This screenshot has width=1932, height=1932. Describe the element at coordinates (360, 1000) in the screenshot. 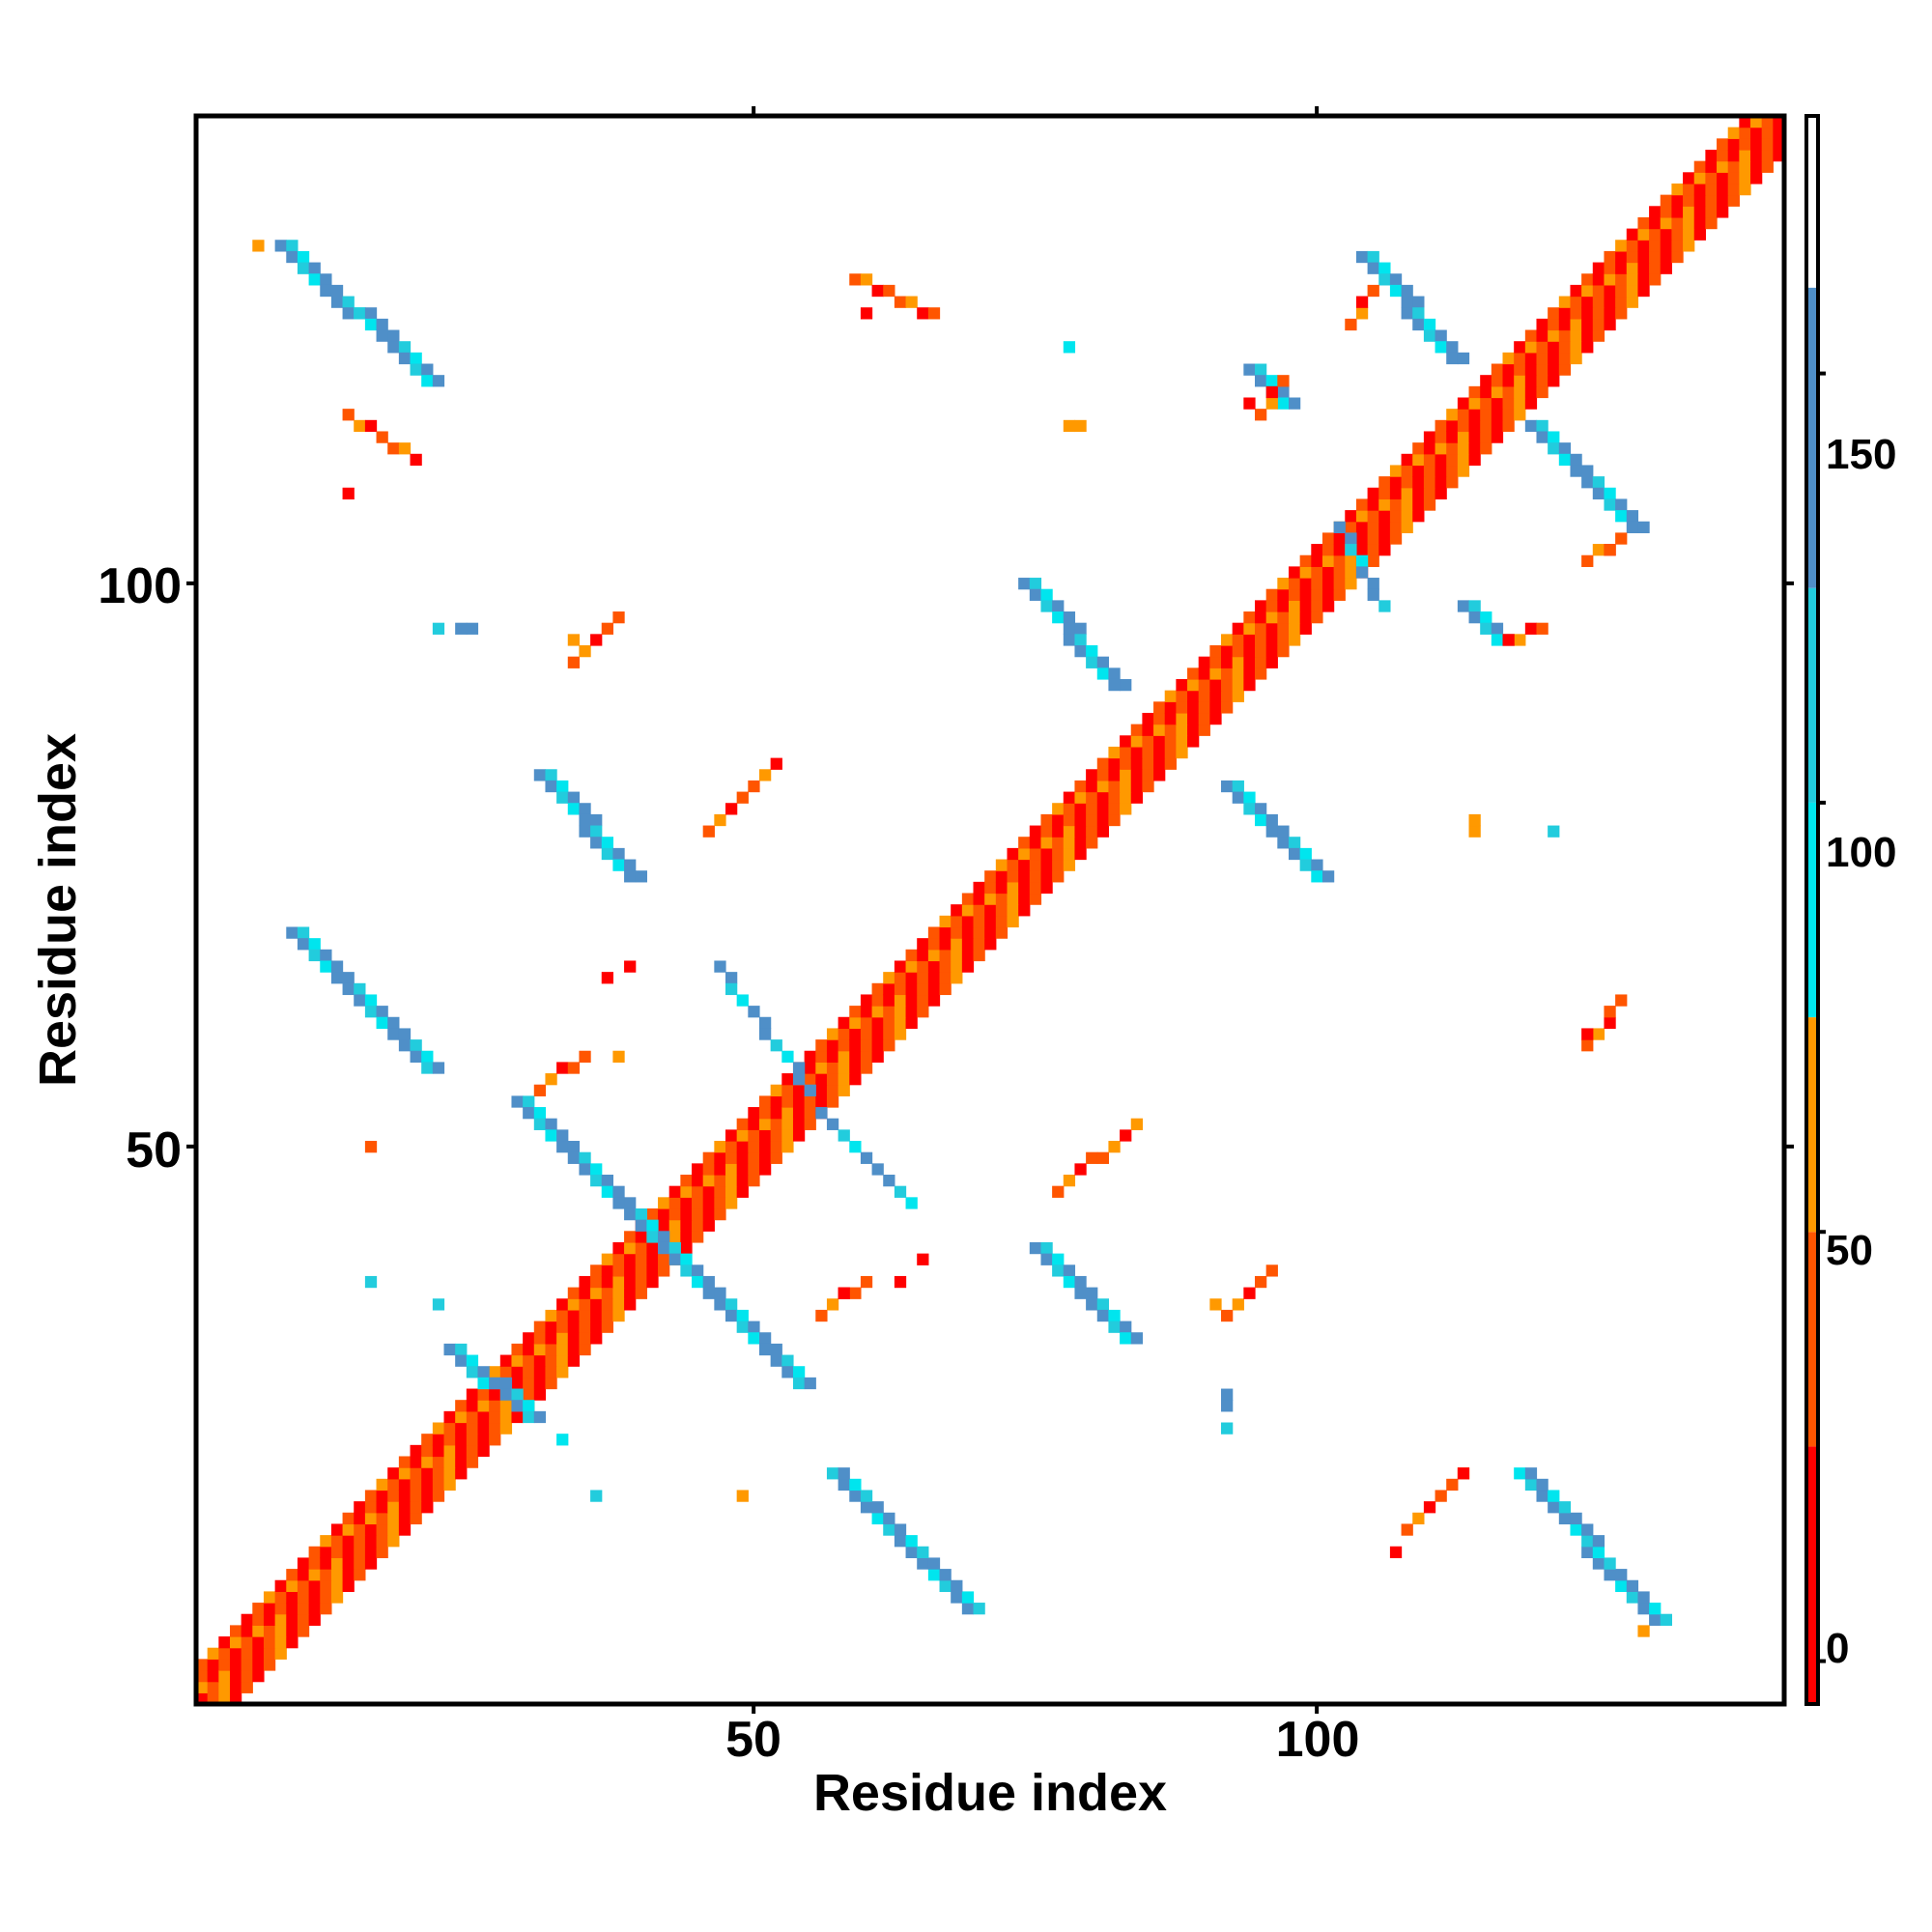

I see `sheet-2a-cell` at that location.